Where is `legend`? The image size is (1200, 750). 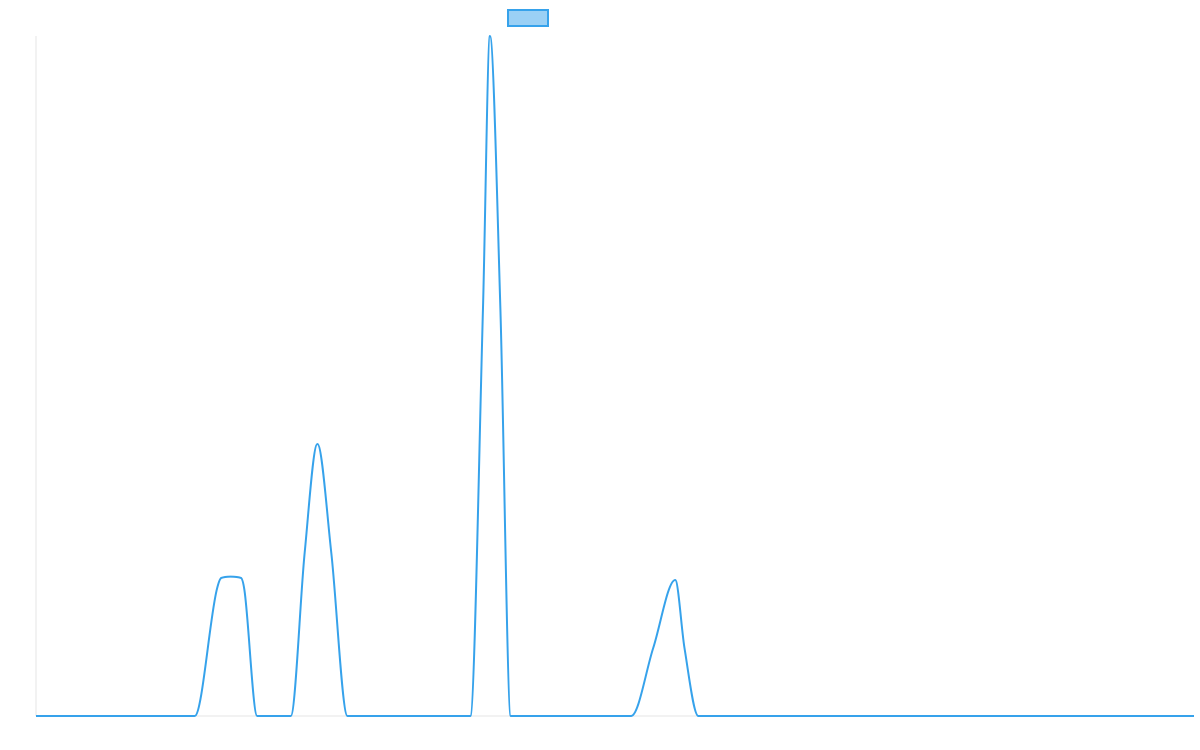
legend is located at coordinates (528, 18).